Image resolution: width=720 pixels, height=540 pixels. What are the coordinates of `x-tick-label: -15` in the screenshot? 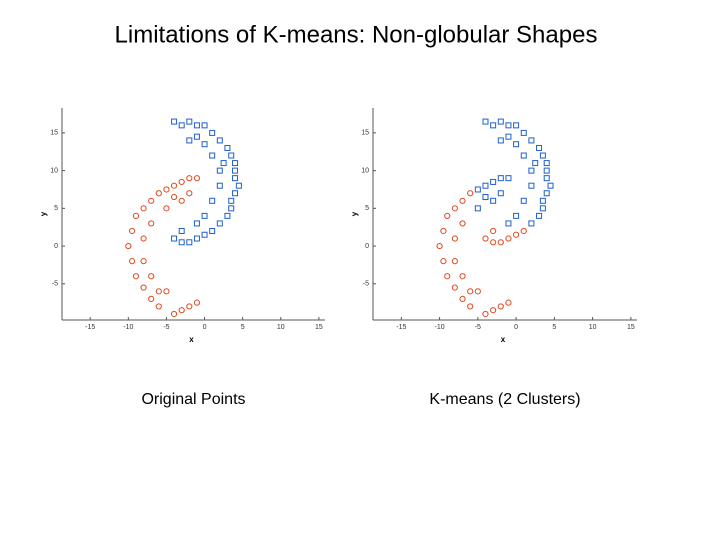 It's located at (401, 327).